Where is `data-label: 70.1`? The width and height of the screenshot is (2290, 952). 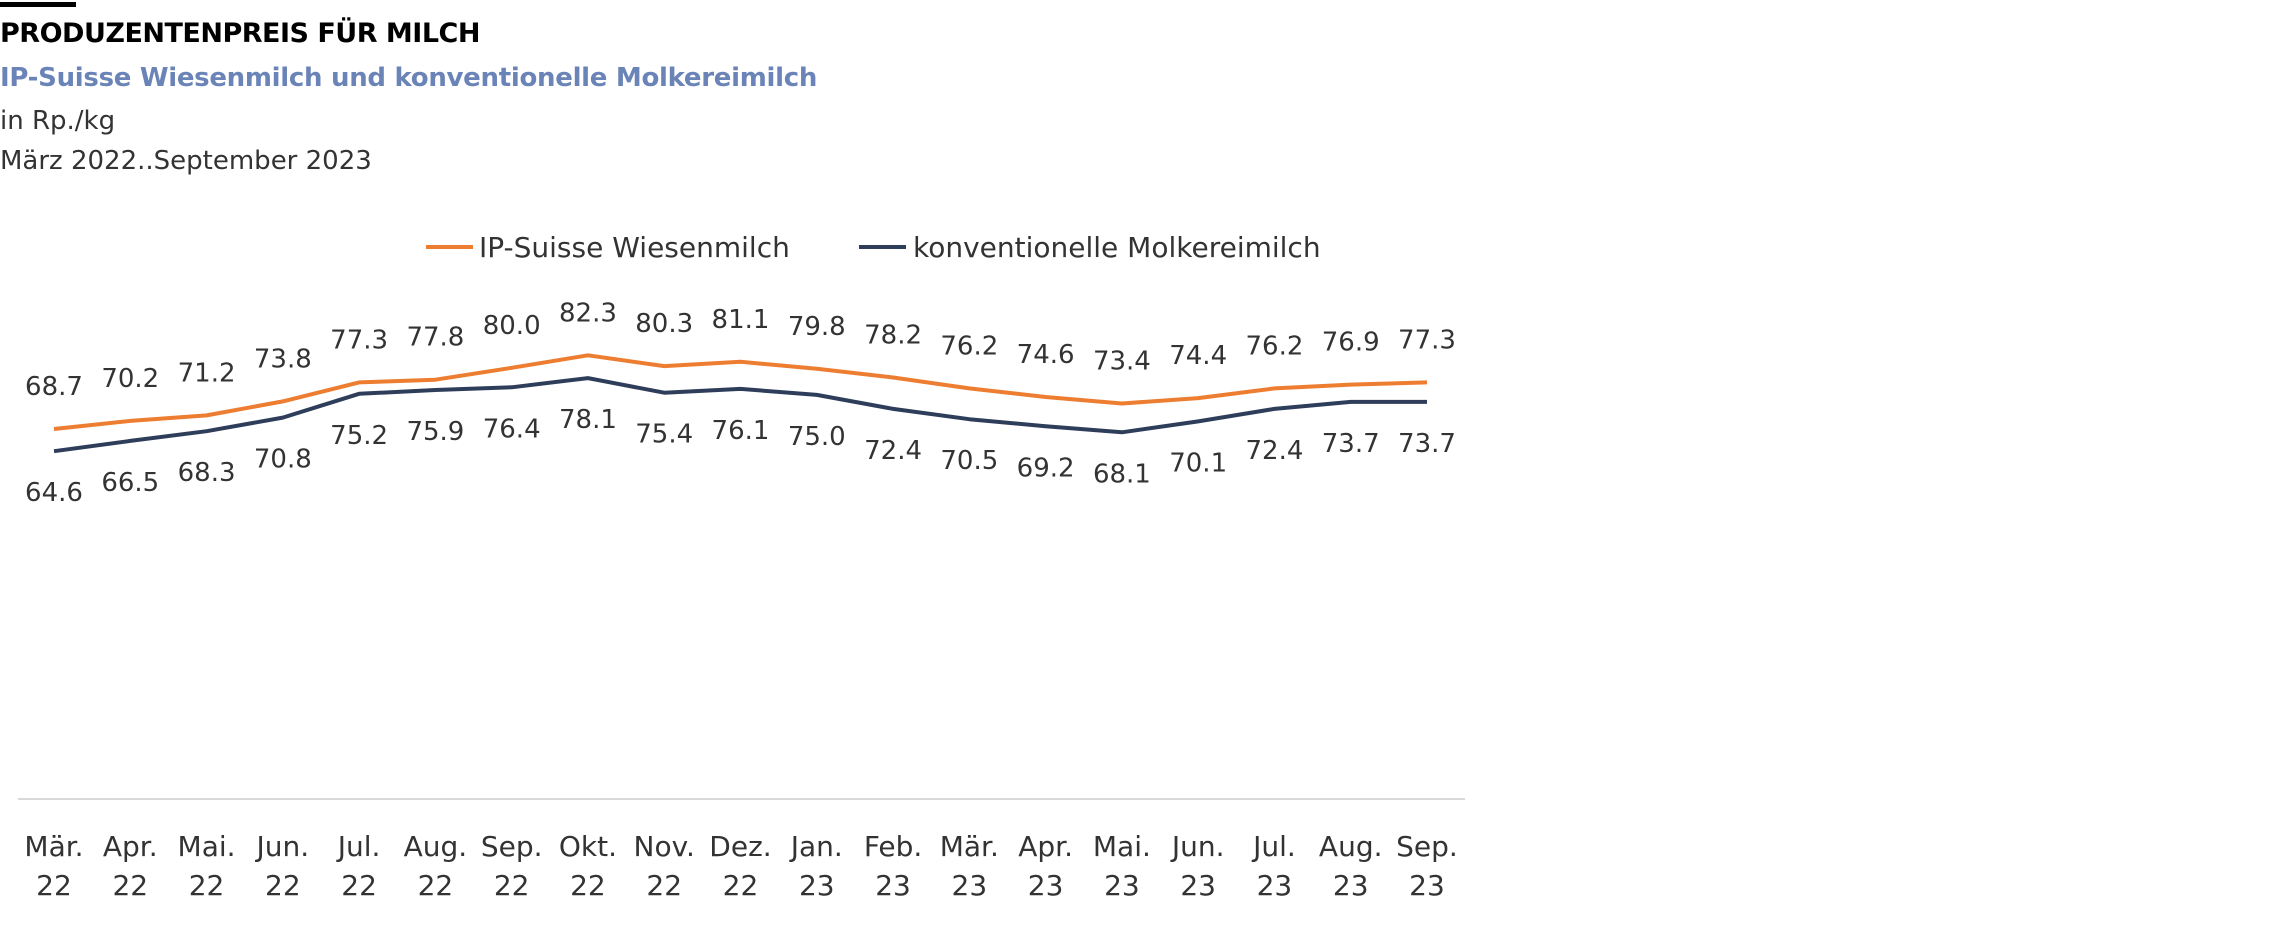 data-label: 70.1 is located at coordinates (1198, 463).